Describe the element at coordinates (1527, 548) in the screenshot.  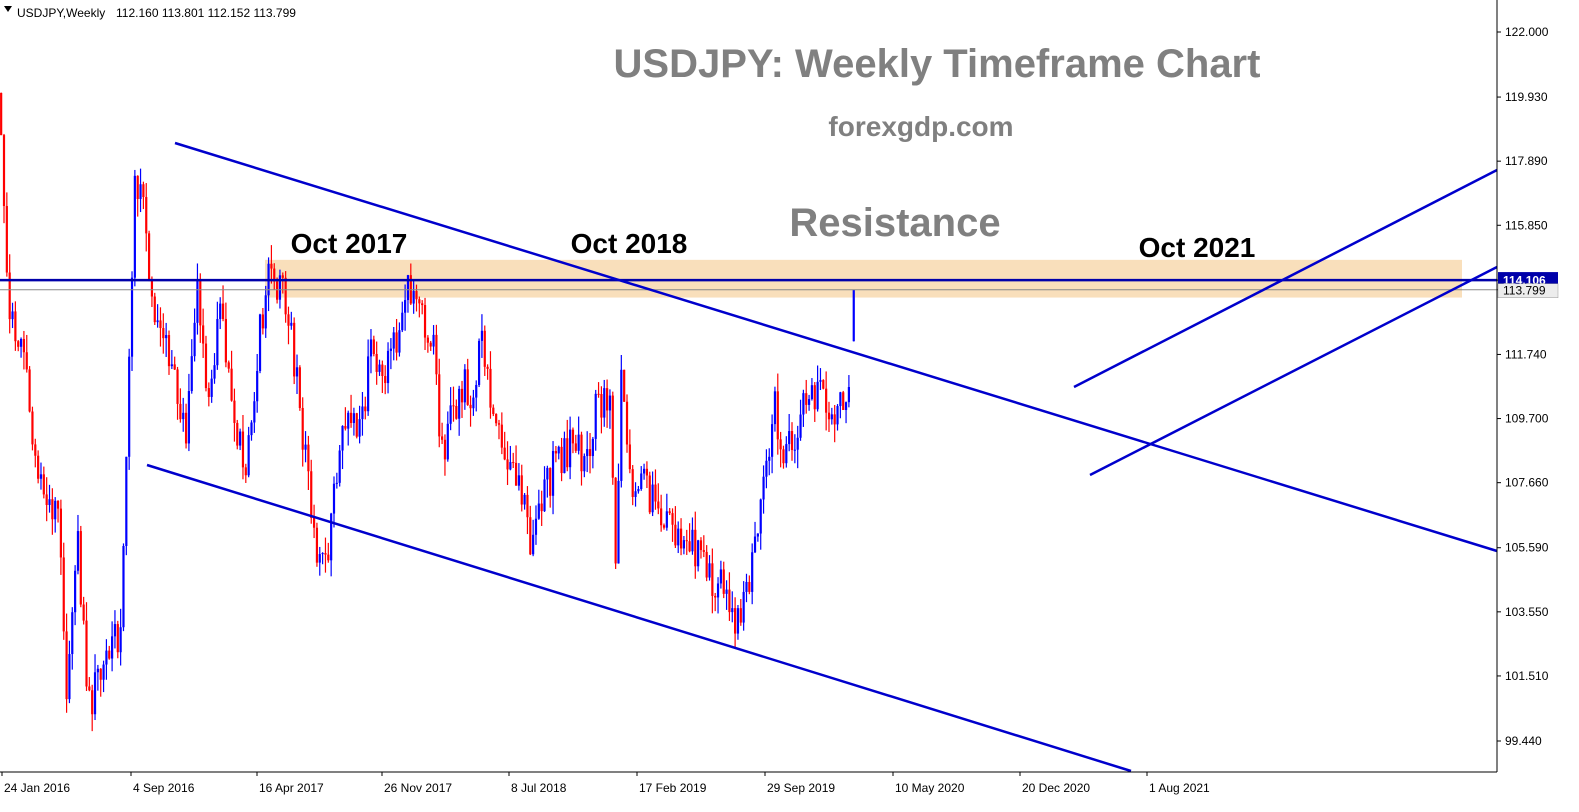
I see `price-tick-label: 105.590` at that location.